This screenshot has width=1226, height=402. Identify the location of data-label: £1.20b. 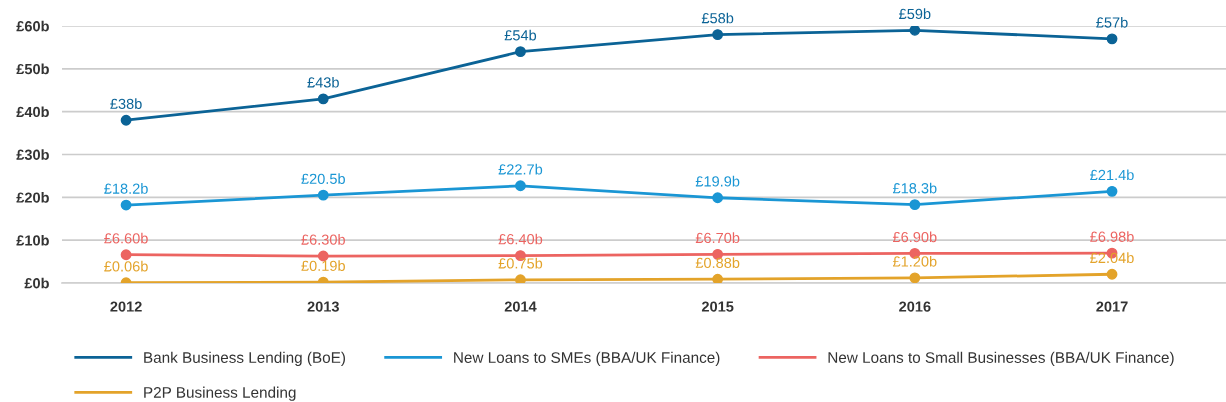
(914, 261).